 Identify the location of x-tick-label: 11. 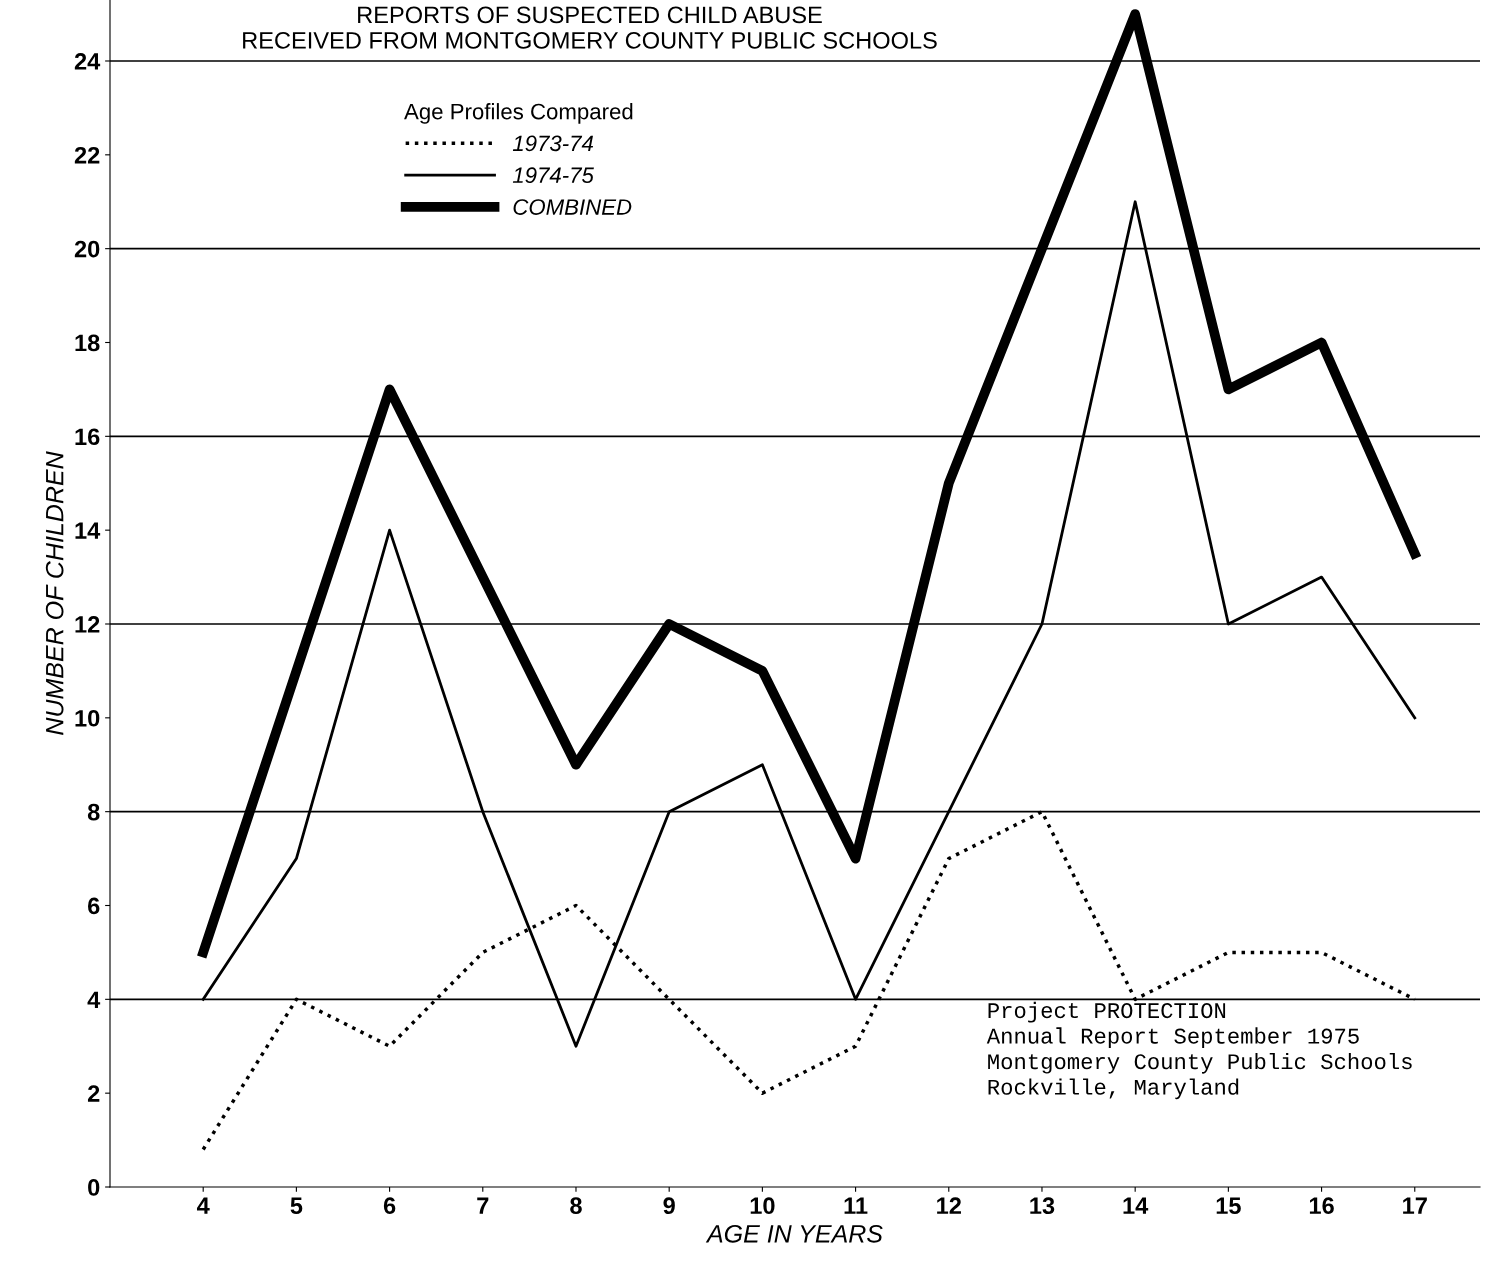
(856, 1205).